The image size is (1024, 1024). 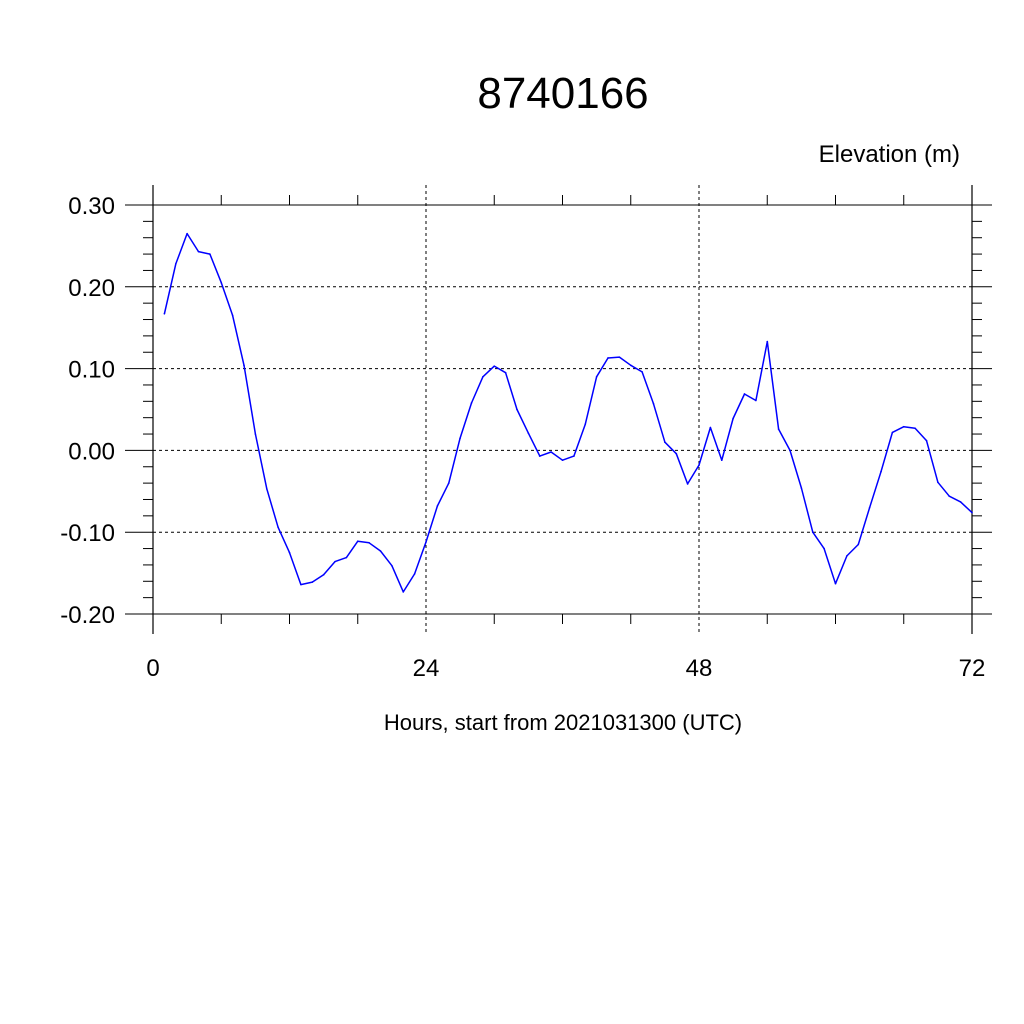 I want to click on y-tick-label: 0.20, so click(x=91, y=288).